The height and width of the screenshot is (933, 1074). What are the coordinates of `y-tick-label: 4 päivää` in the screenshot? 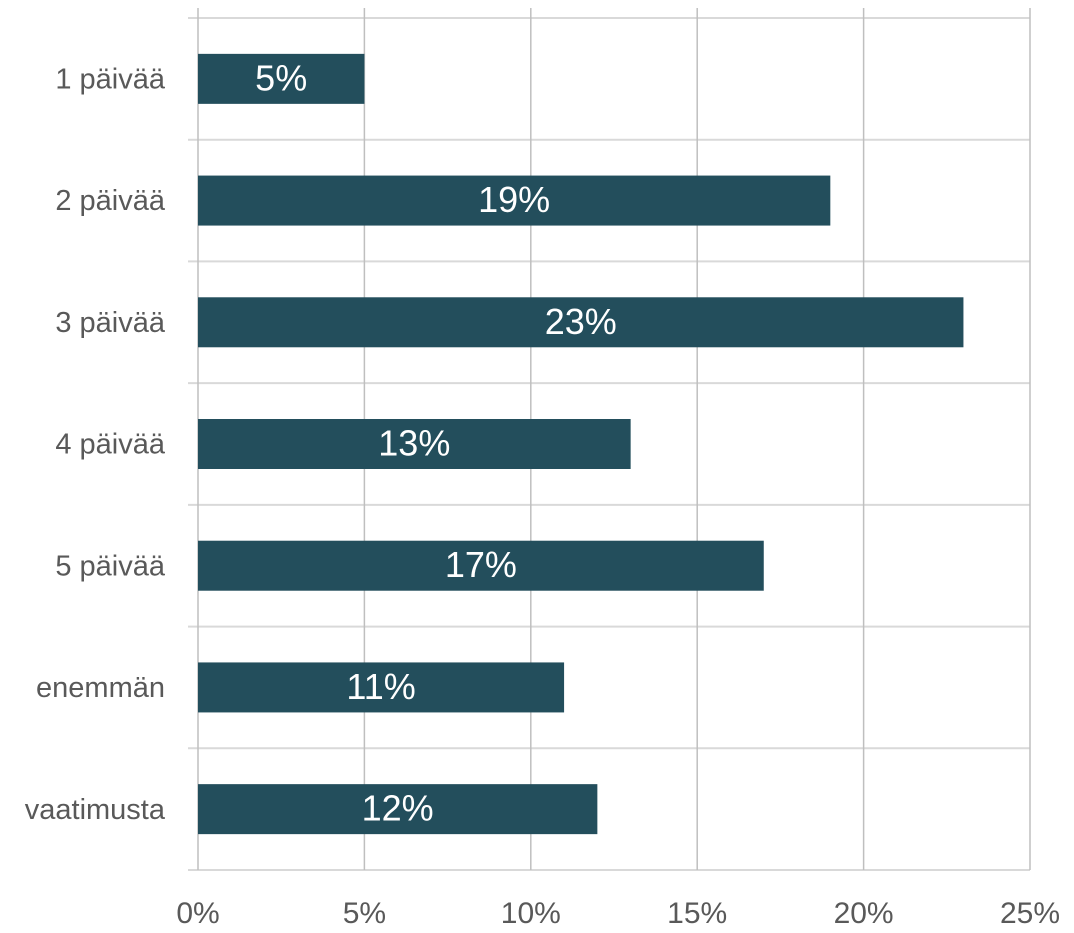 It's located at (110, 445).